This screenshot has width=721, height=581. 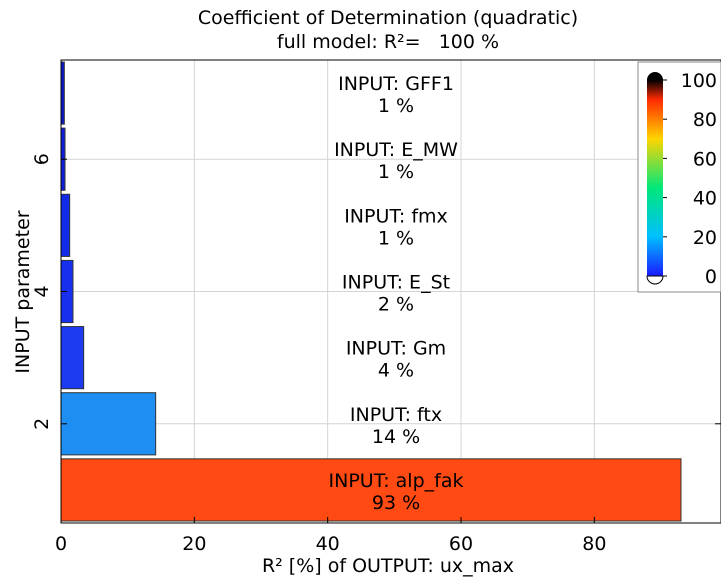 What do you see at coordinates (711, 277) in the screenshot?
I see `colorbar-tick-label: 0` at bounding box center [711, 277].